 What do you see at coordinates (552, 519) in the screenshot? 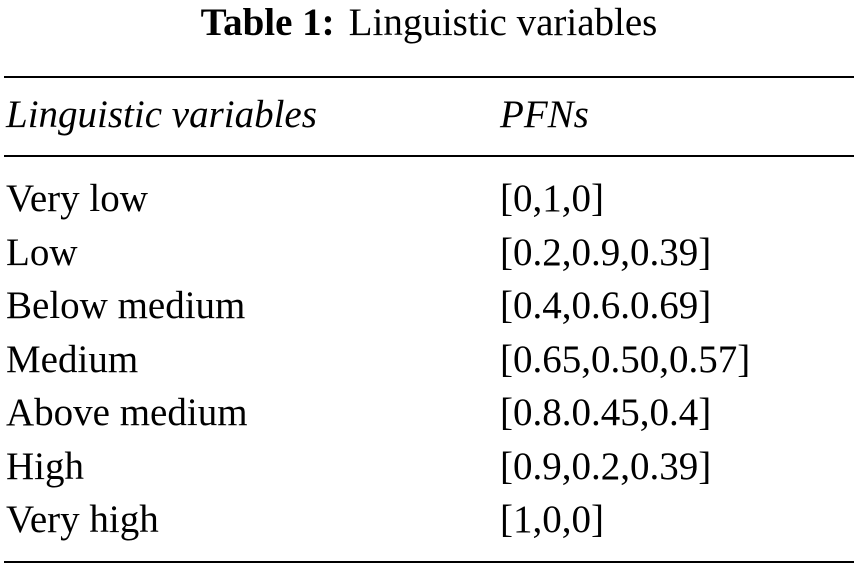
I see `pfn-value: [1,0,0]` at bounding box center [552, 519].